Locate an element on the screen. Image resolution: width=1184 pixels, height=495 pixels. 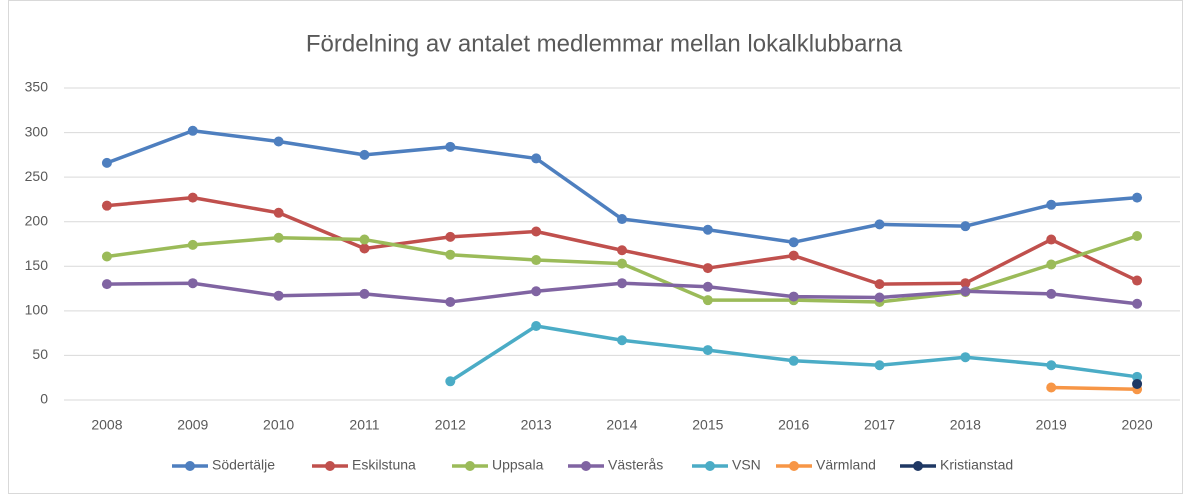
y-tick-label: 100 is located at coordinates (37, 310).